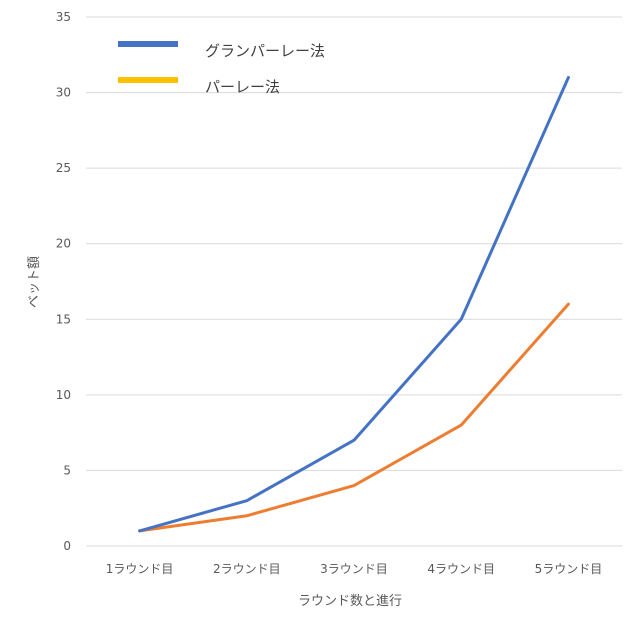 This screenshot has width=640, height=635. I want to click on x-tick-label: 4ラウンド目, so click(461, 569).